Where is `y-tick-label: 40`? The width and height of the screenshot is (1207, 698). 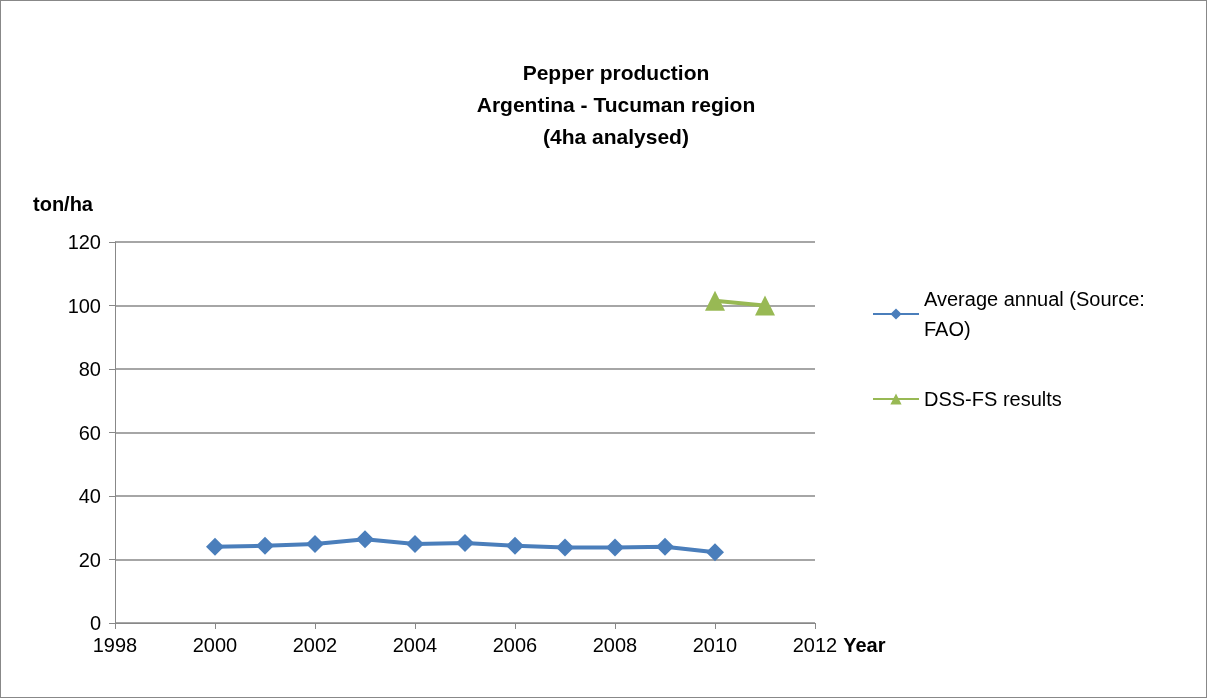 y-tick-label: 40 is located at coordinates (89, 496).